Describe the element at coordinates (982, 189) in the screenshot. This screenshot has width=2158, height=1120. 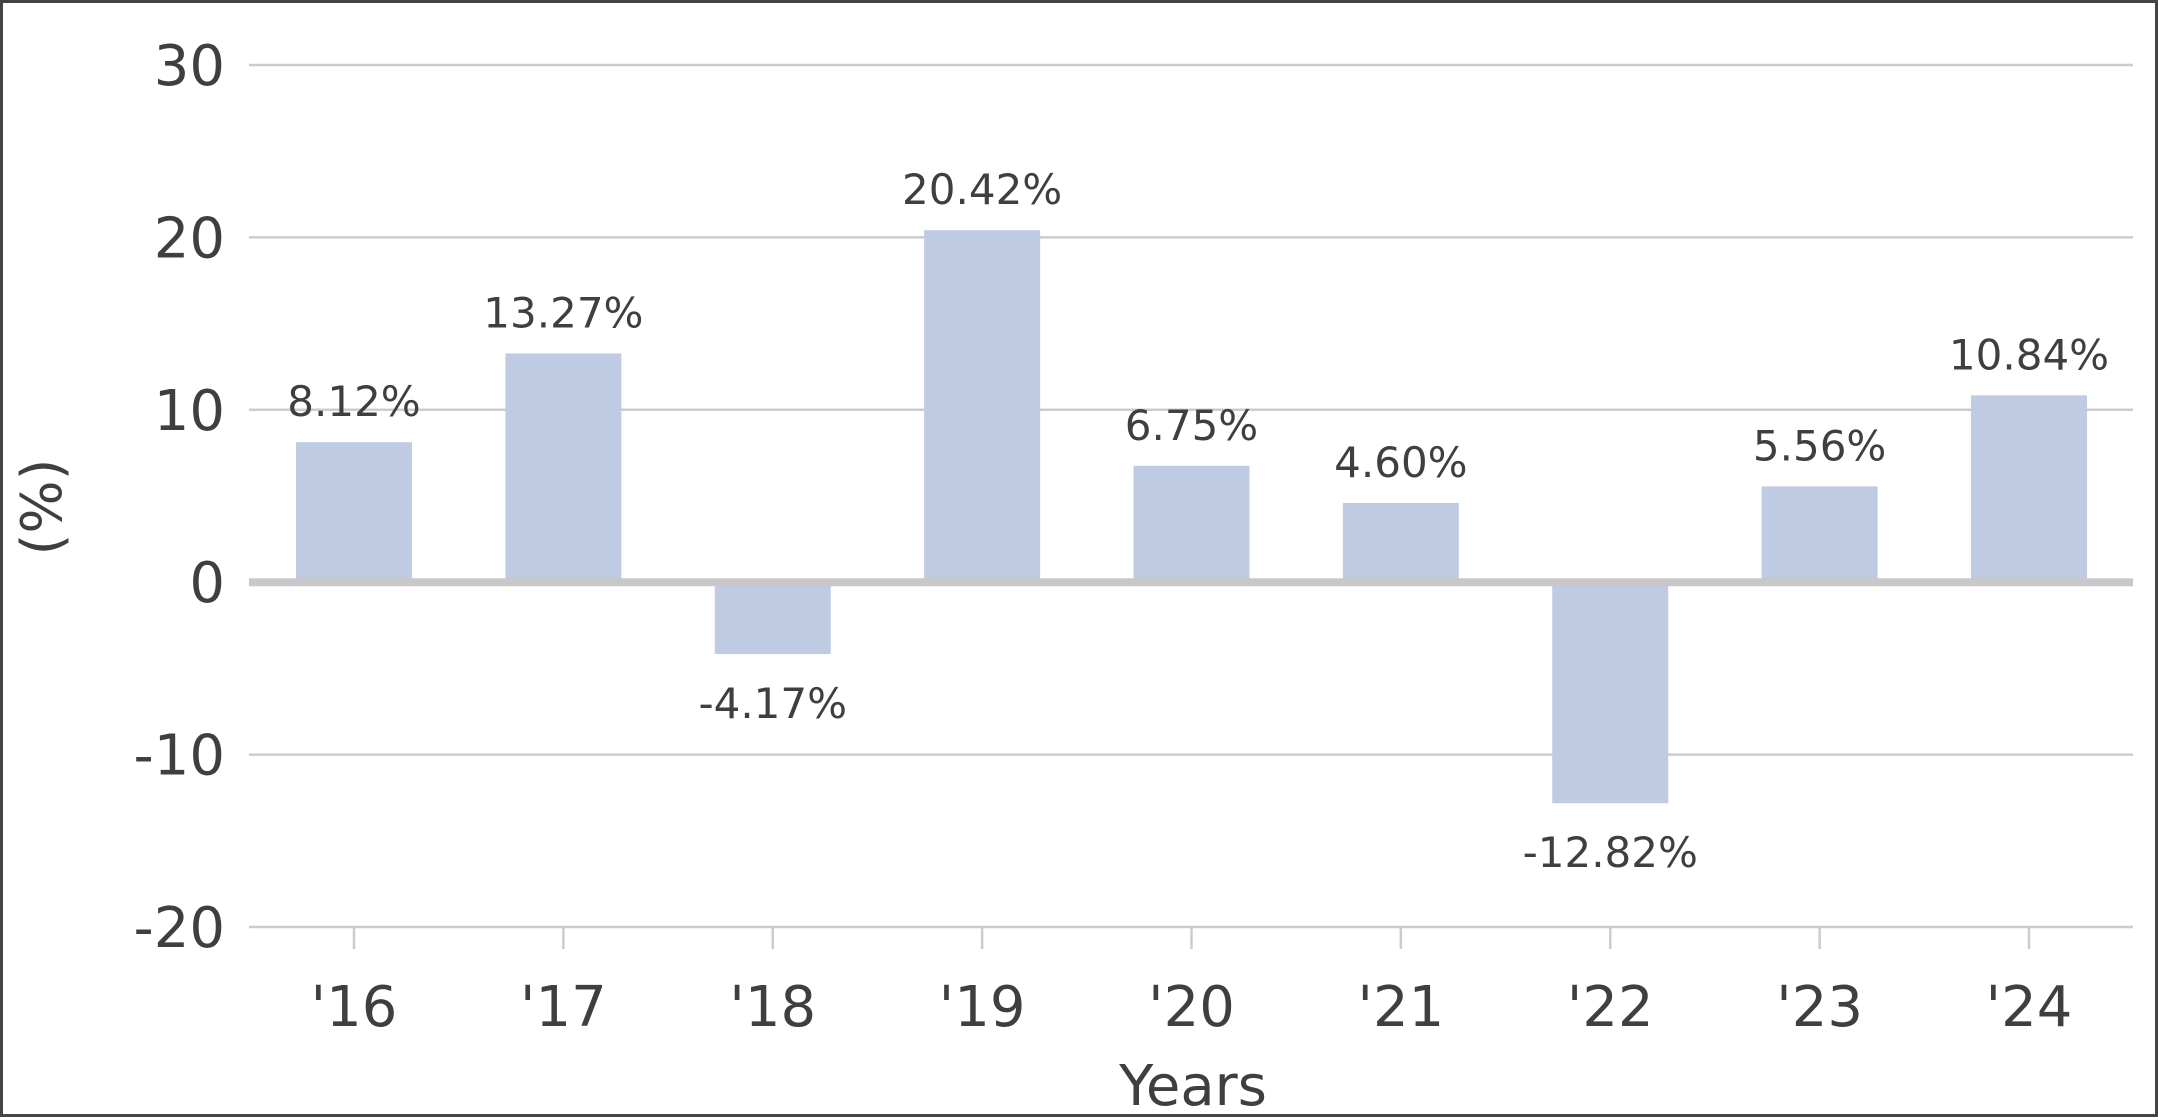
I see `data-label: 20.42%` at that location.